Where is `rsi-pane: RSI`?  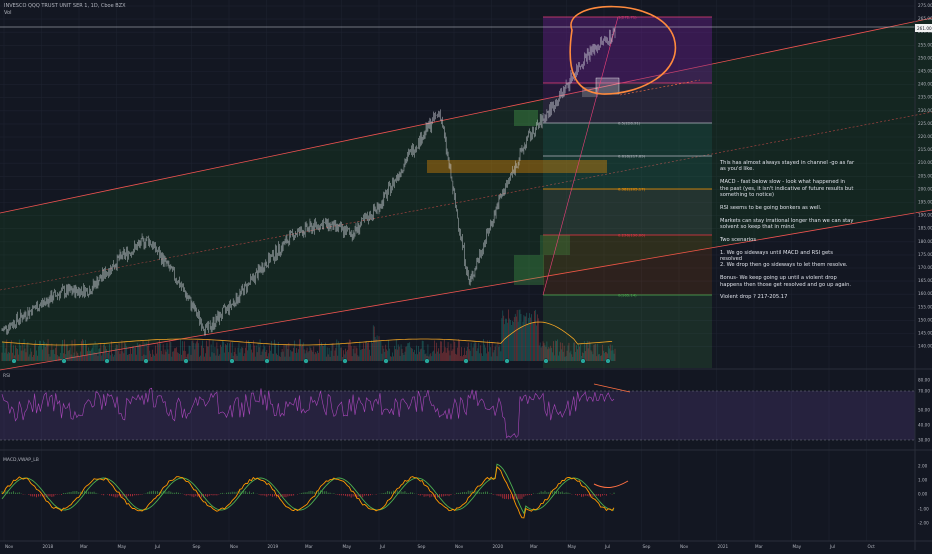 rsi-pane: RSI is located at coordinates (457, 407).